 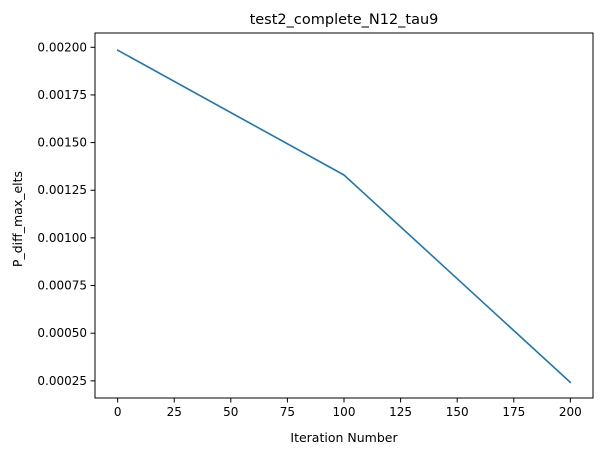 I want to click on y-tick-label: 0.00150, so click(x=62, y=143).